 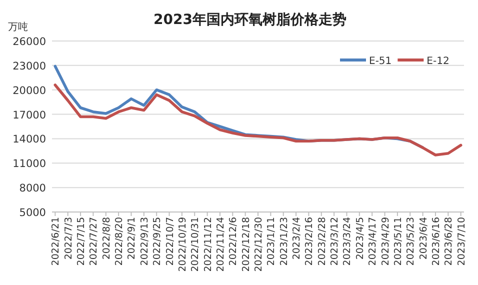 I want to click on x-tick-label: 2023/2/16, so click(x=310, y=241).